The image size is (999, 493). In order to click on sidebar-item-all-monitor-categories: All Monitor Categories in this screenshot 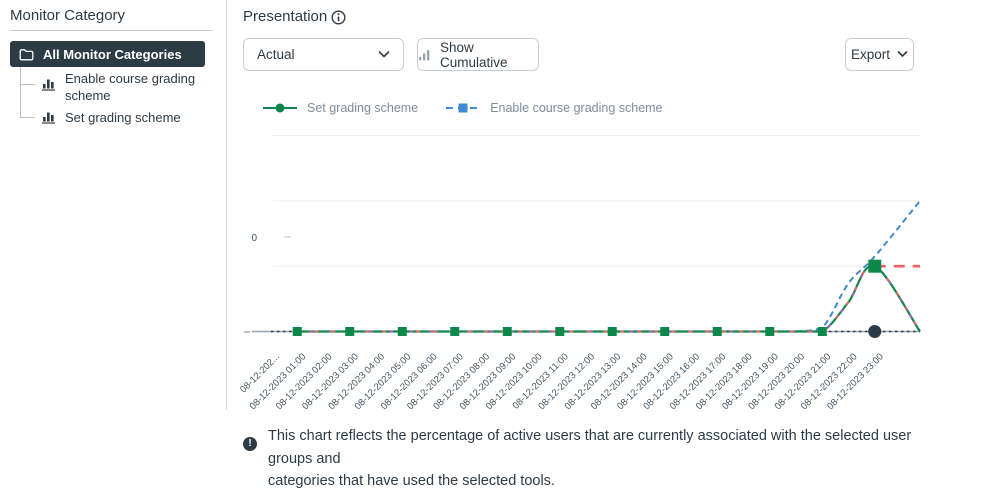, I will do `click(107, 54)`.